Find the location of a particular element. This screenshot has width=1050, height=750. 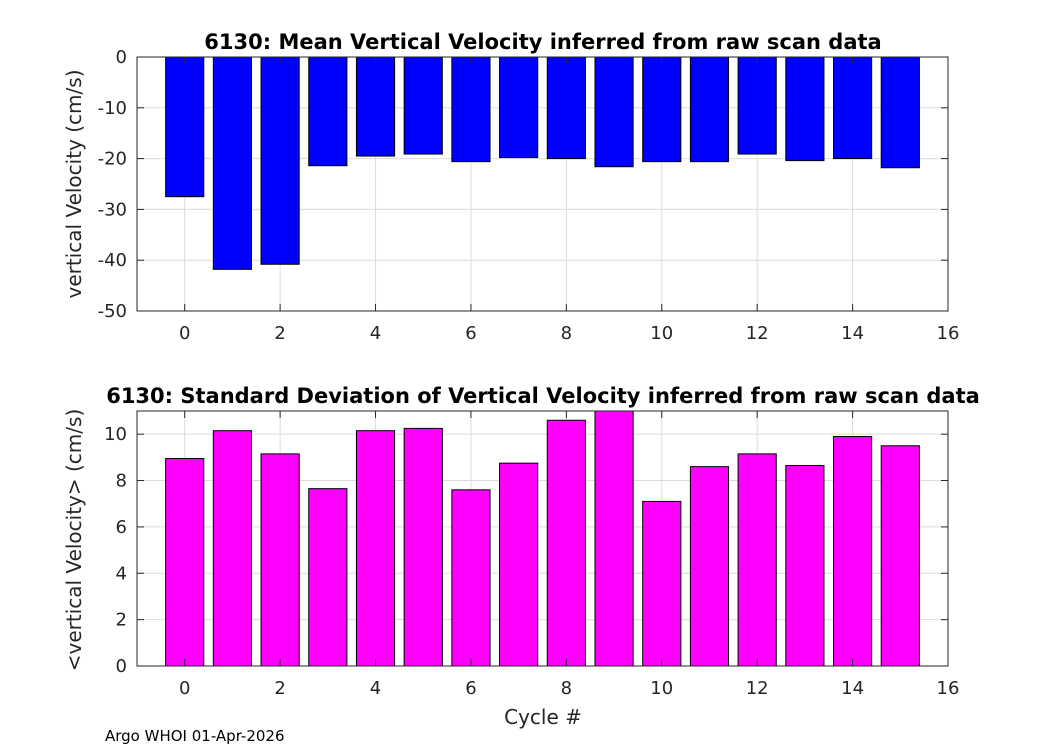

std-velocity-ytick-label: 10 is located at coordinates (115, 434).